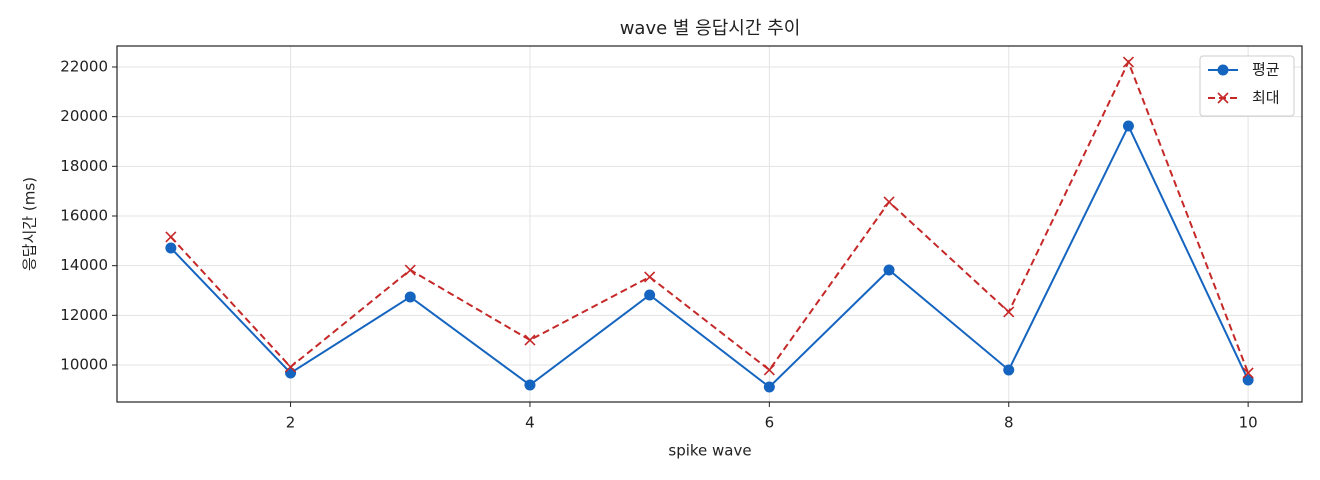 This screenshot has height=480, width=1320. I want to click on x-tick-label: 8, so click(1009, 423).